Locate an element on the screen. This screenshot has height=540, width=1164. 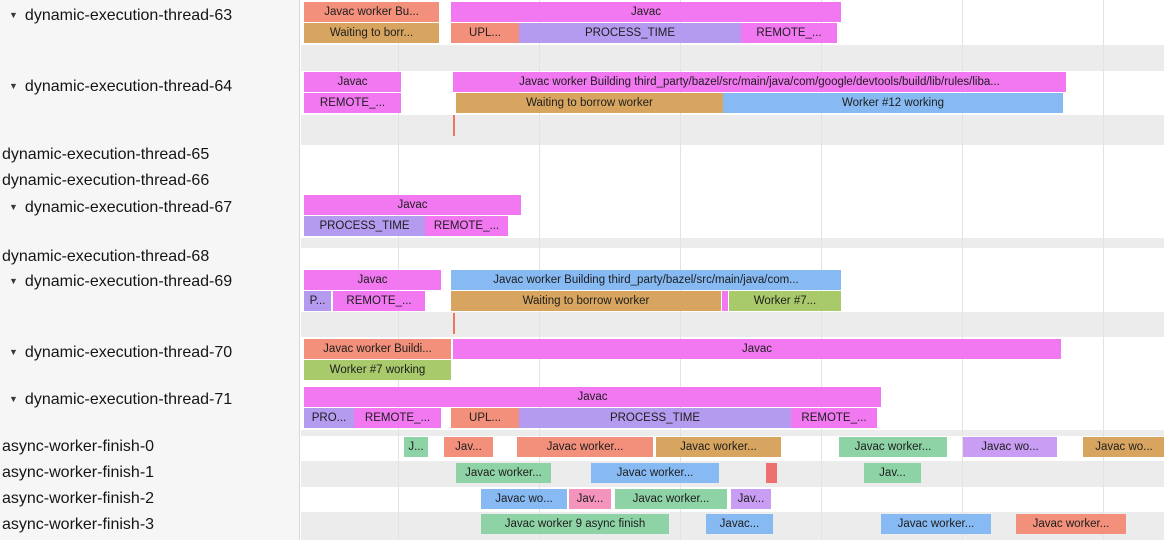
trace-slice: Worker #7 working is located at coordinates (377, 370).